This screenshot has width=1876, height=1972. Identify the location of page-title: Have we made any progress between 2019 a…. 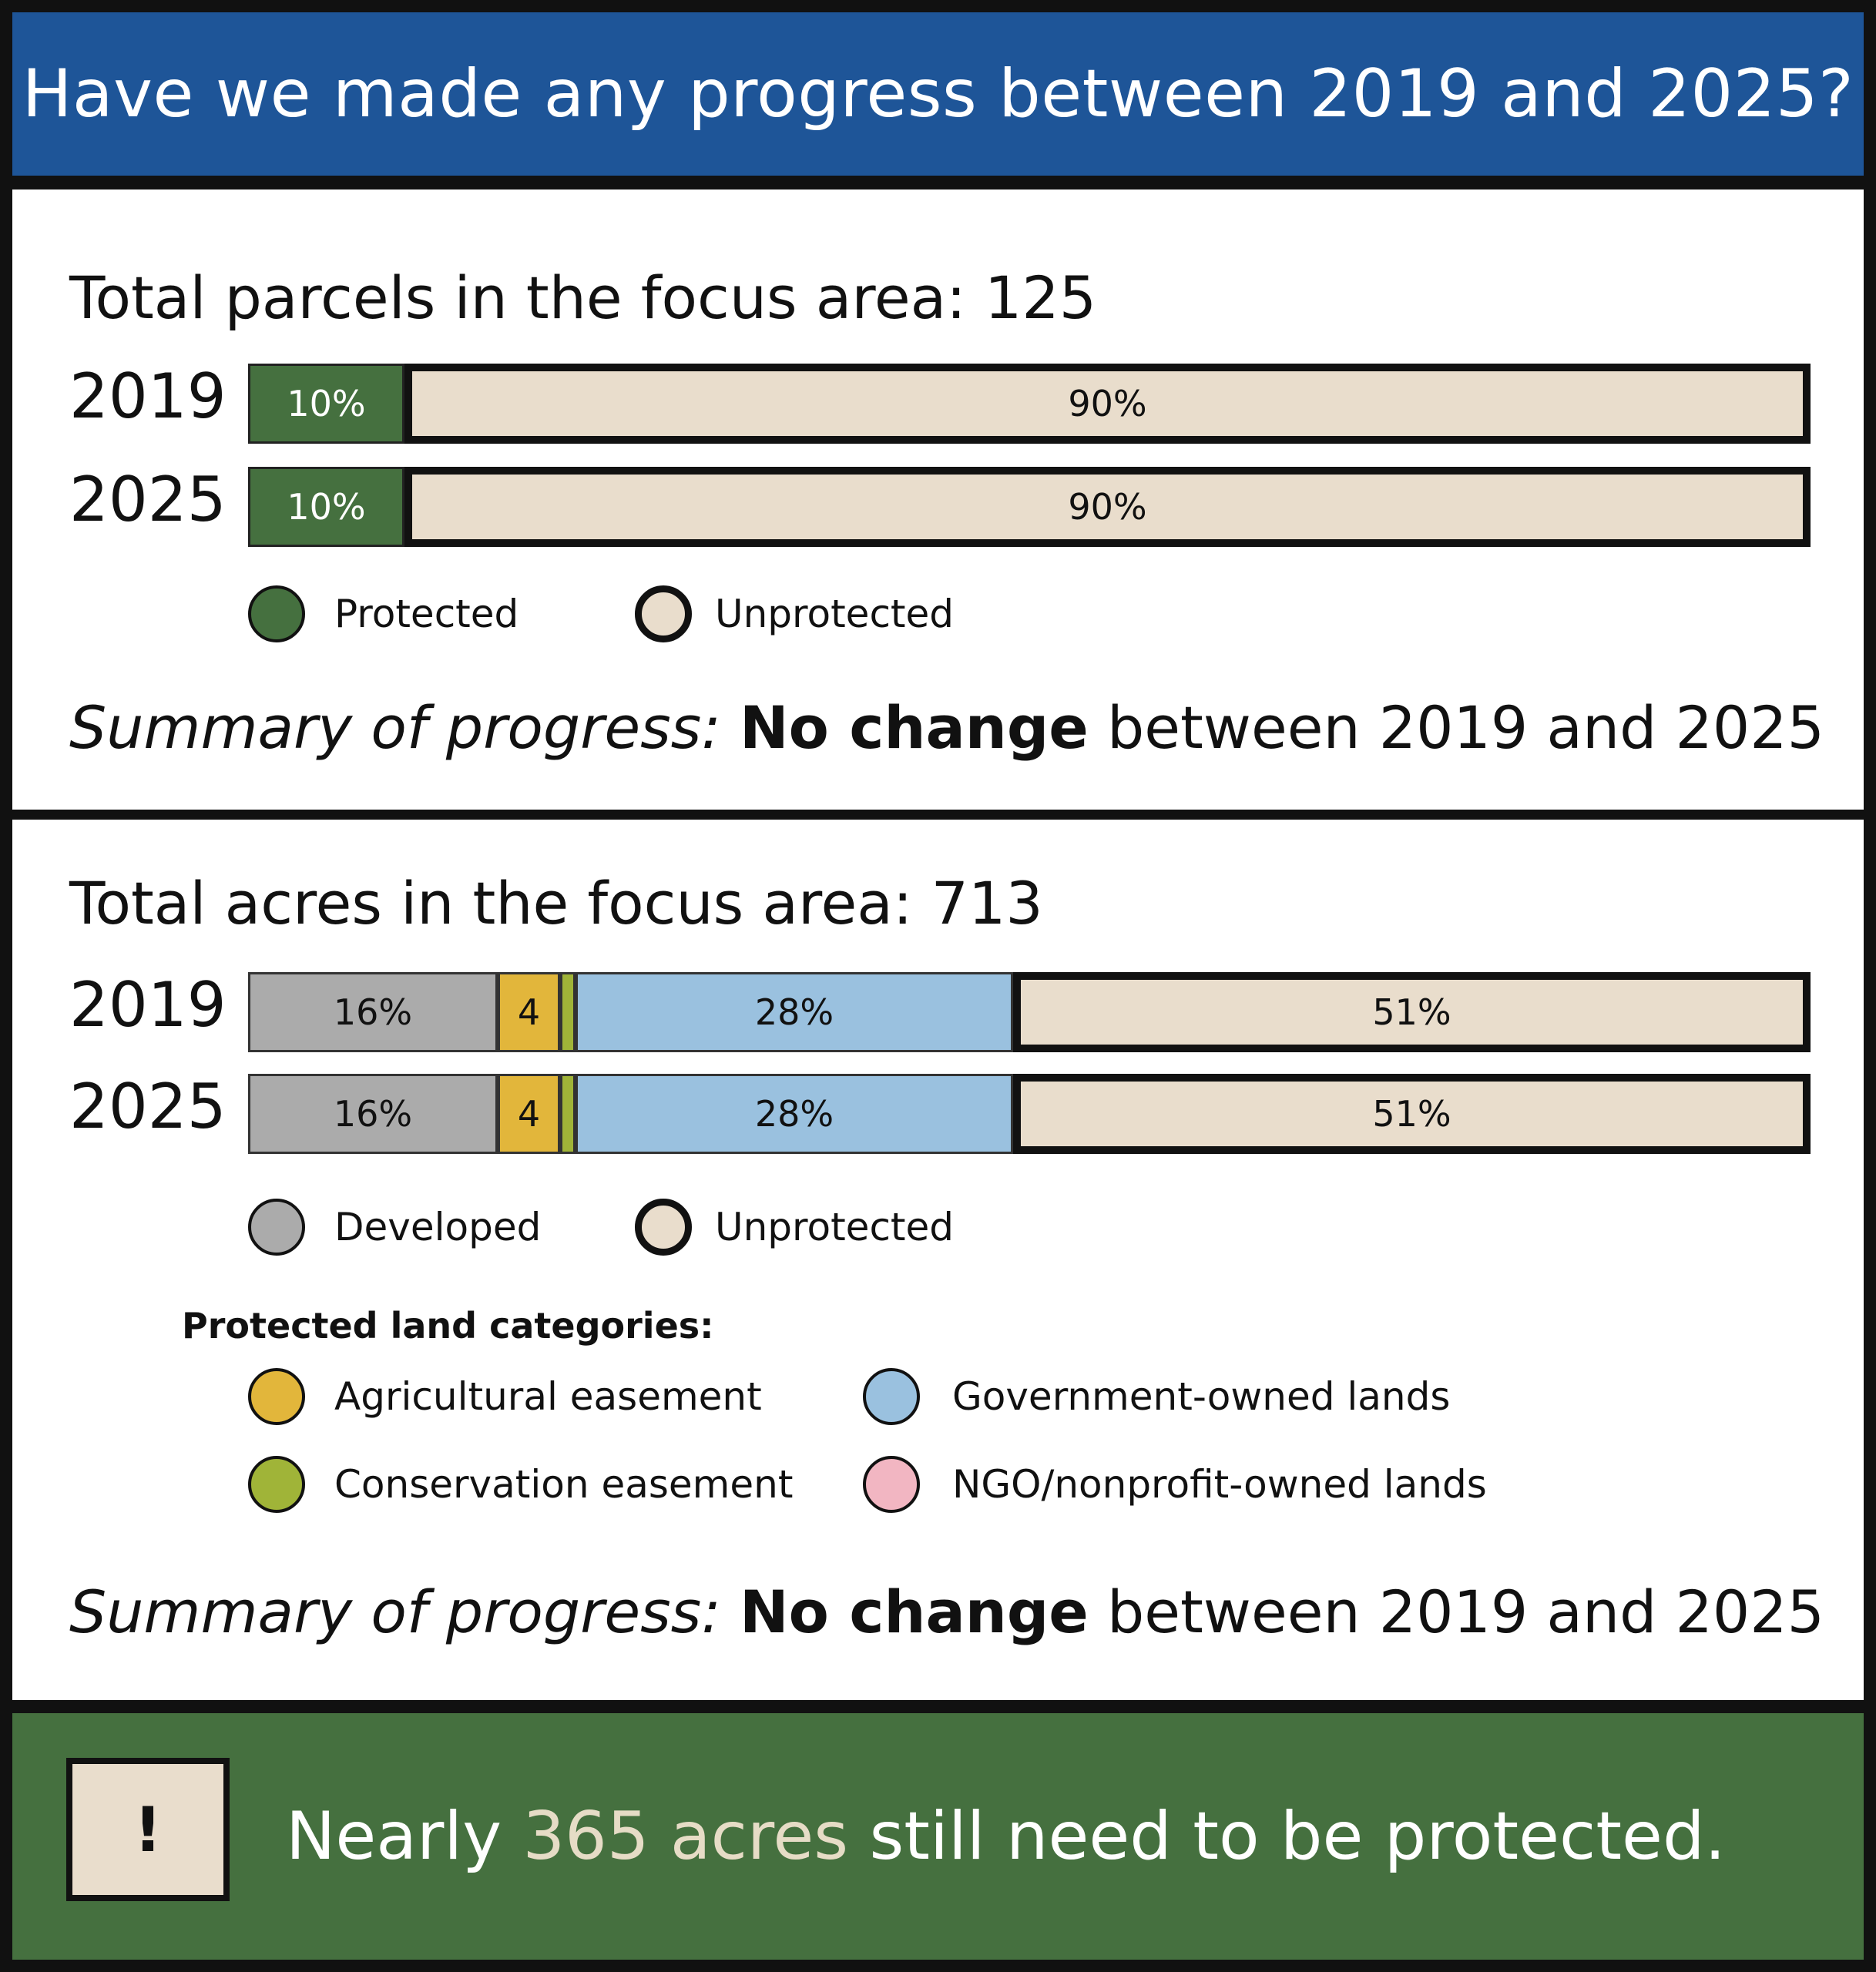
(938, 93).